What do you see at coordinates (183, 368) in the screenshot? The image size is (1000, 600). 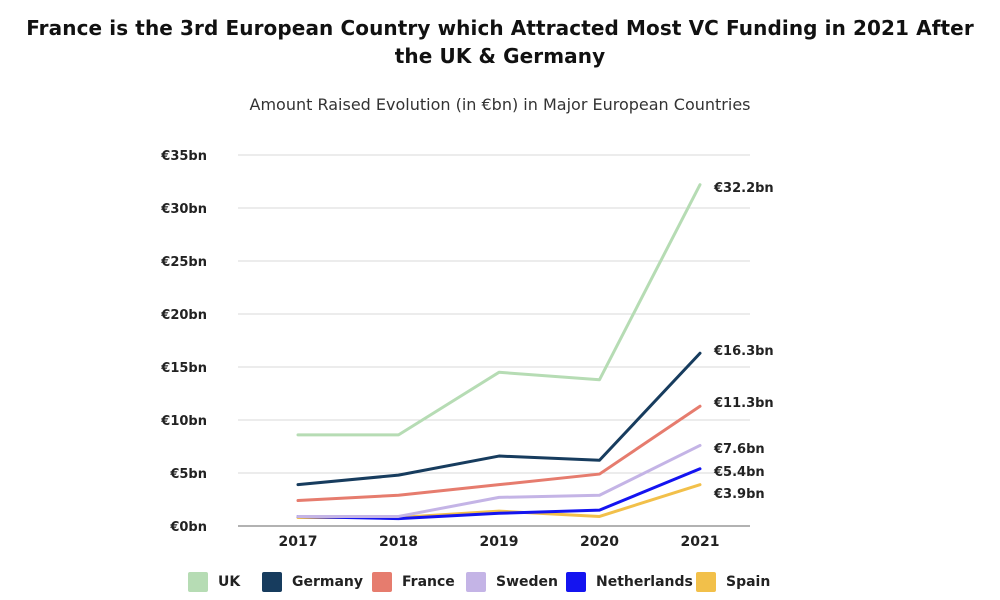 I see `y-tick-label: €15bn` at bounding box center [183, 368].